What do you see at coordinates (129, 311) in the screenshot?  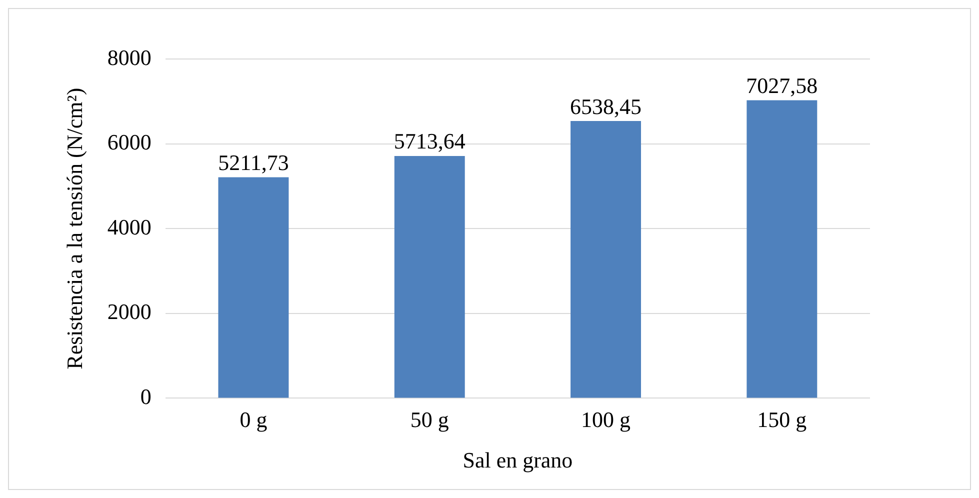 I see `y-tick-label: 2000` at bounding box center [129, 311].